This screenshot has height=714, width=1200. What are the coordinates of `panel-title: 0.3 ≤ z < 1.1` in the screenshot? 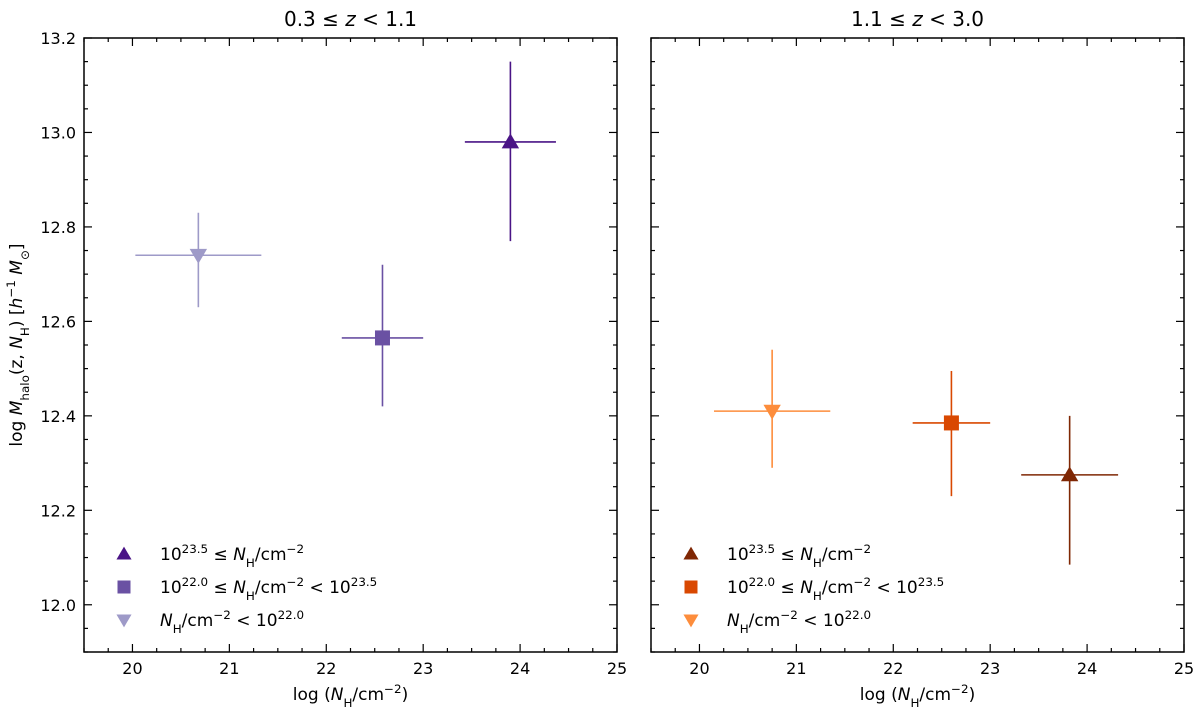 It's located at (350, 19).